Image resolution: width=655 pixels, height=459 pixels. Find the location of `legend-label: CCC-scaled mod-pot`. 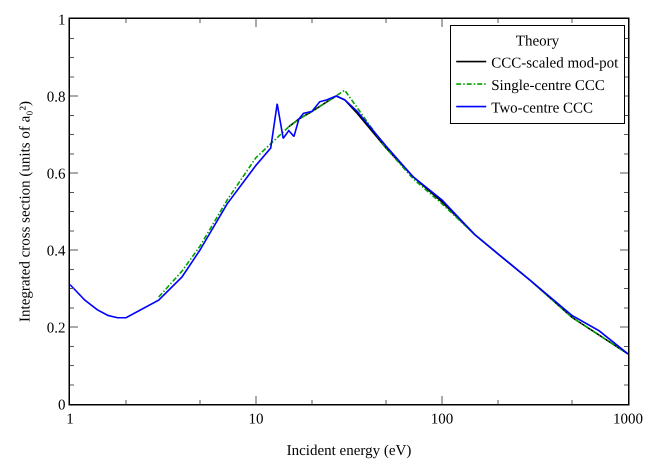

legend-label: CCC-scaled mod-pot is located at coordinates (555, 63).